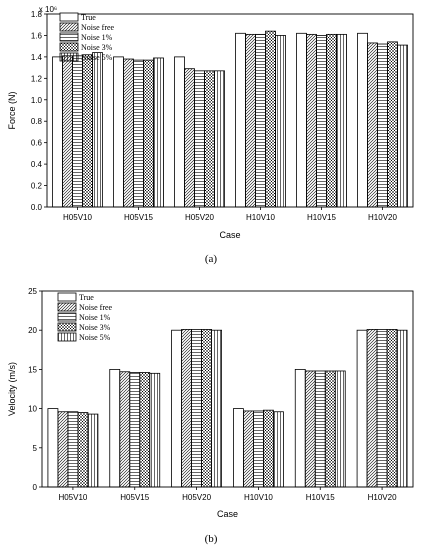 The width and height of the screenshot is (422, 550). Describe the element at coordinates (211, 539) in the screenshot. I see `panel-caption: (b)` at that location.